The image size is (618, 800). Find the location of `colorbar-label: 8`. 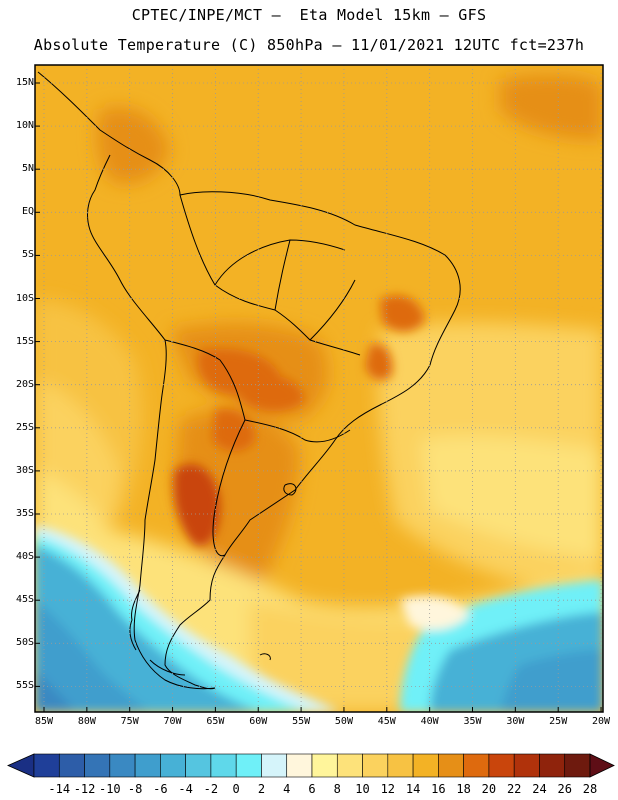

colorbar-label: 8 is located at coordinates (337, 789).